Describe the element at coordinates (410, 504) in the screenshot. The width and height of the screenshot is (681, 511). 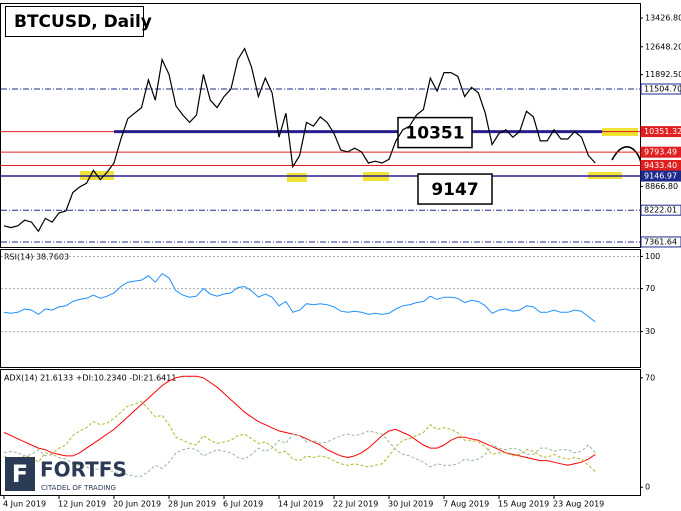
I see `x-tick-label: 30 Jul 2019` at that location.